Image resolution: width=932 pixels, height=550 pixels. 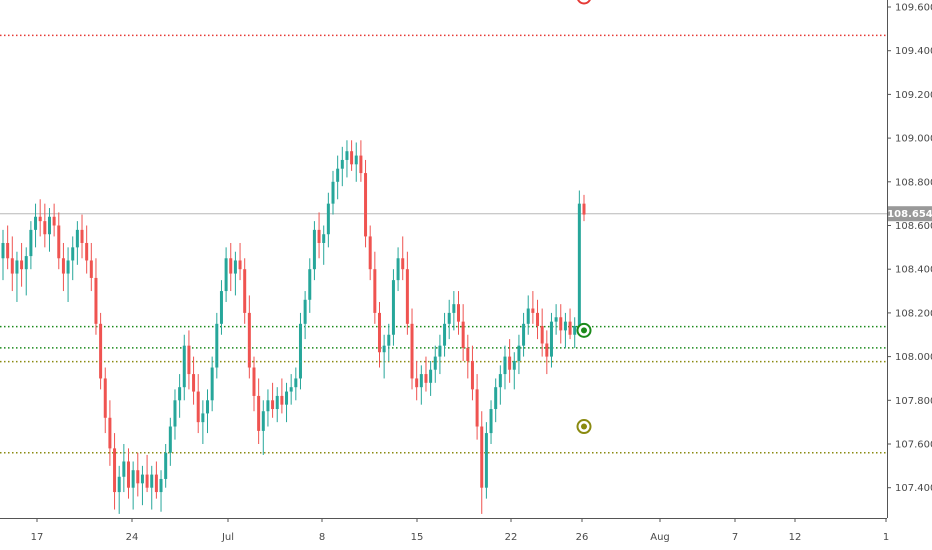 What do you see at coordinates (460, 530) in the screenshot?
I see `time-axis: 17 24 Jul 8 15 22 26 Aug 7 12 1` at bounding box center [460, 530].